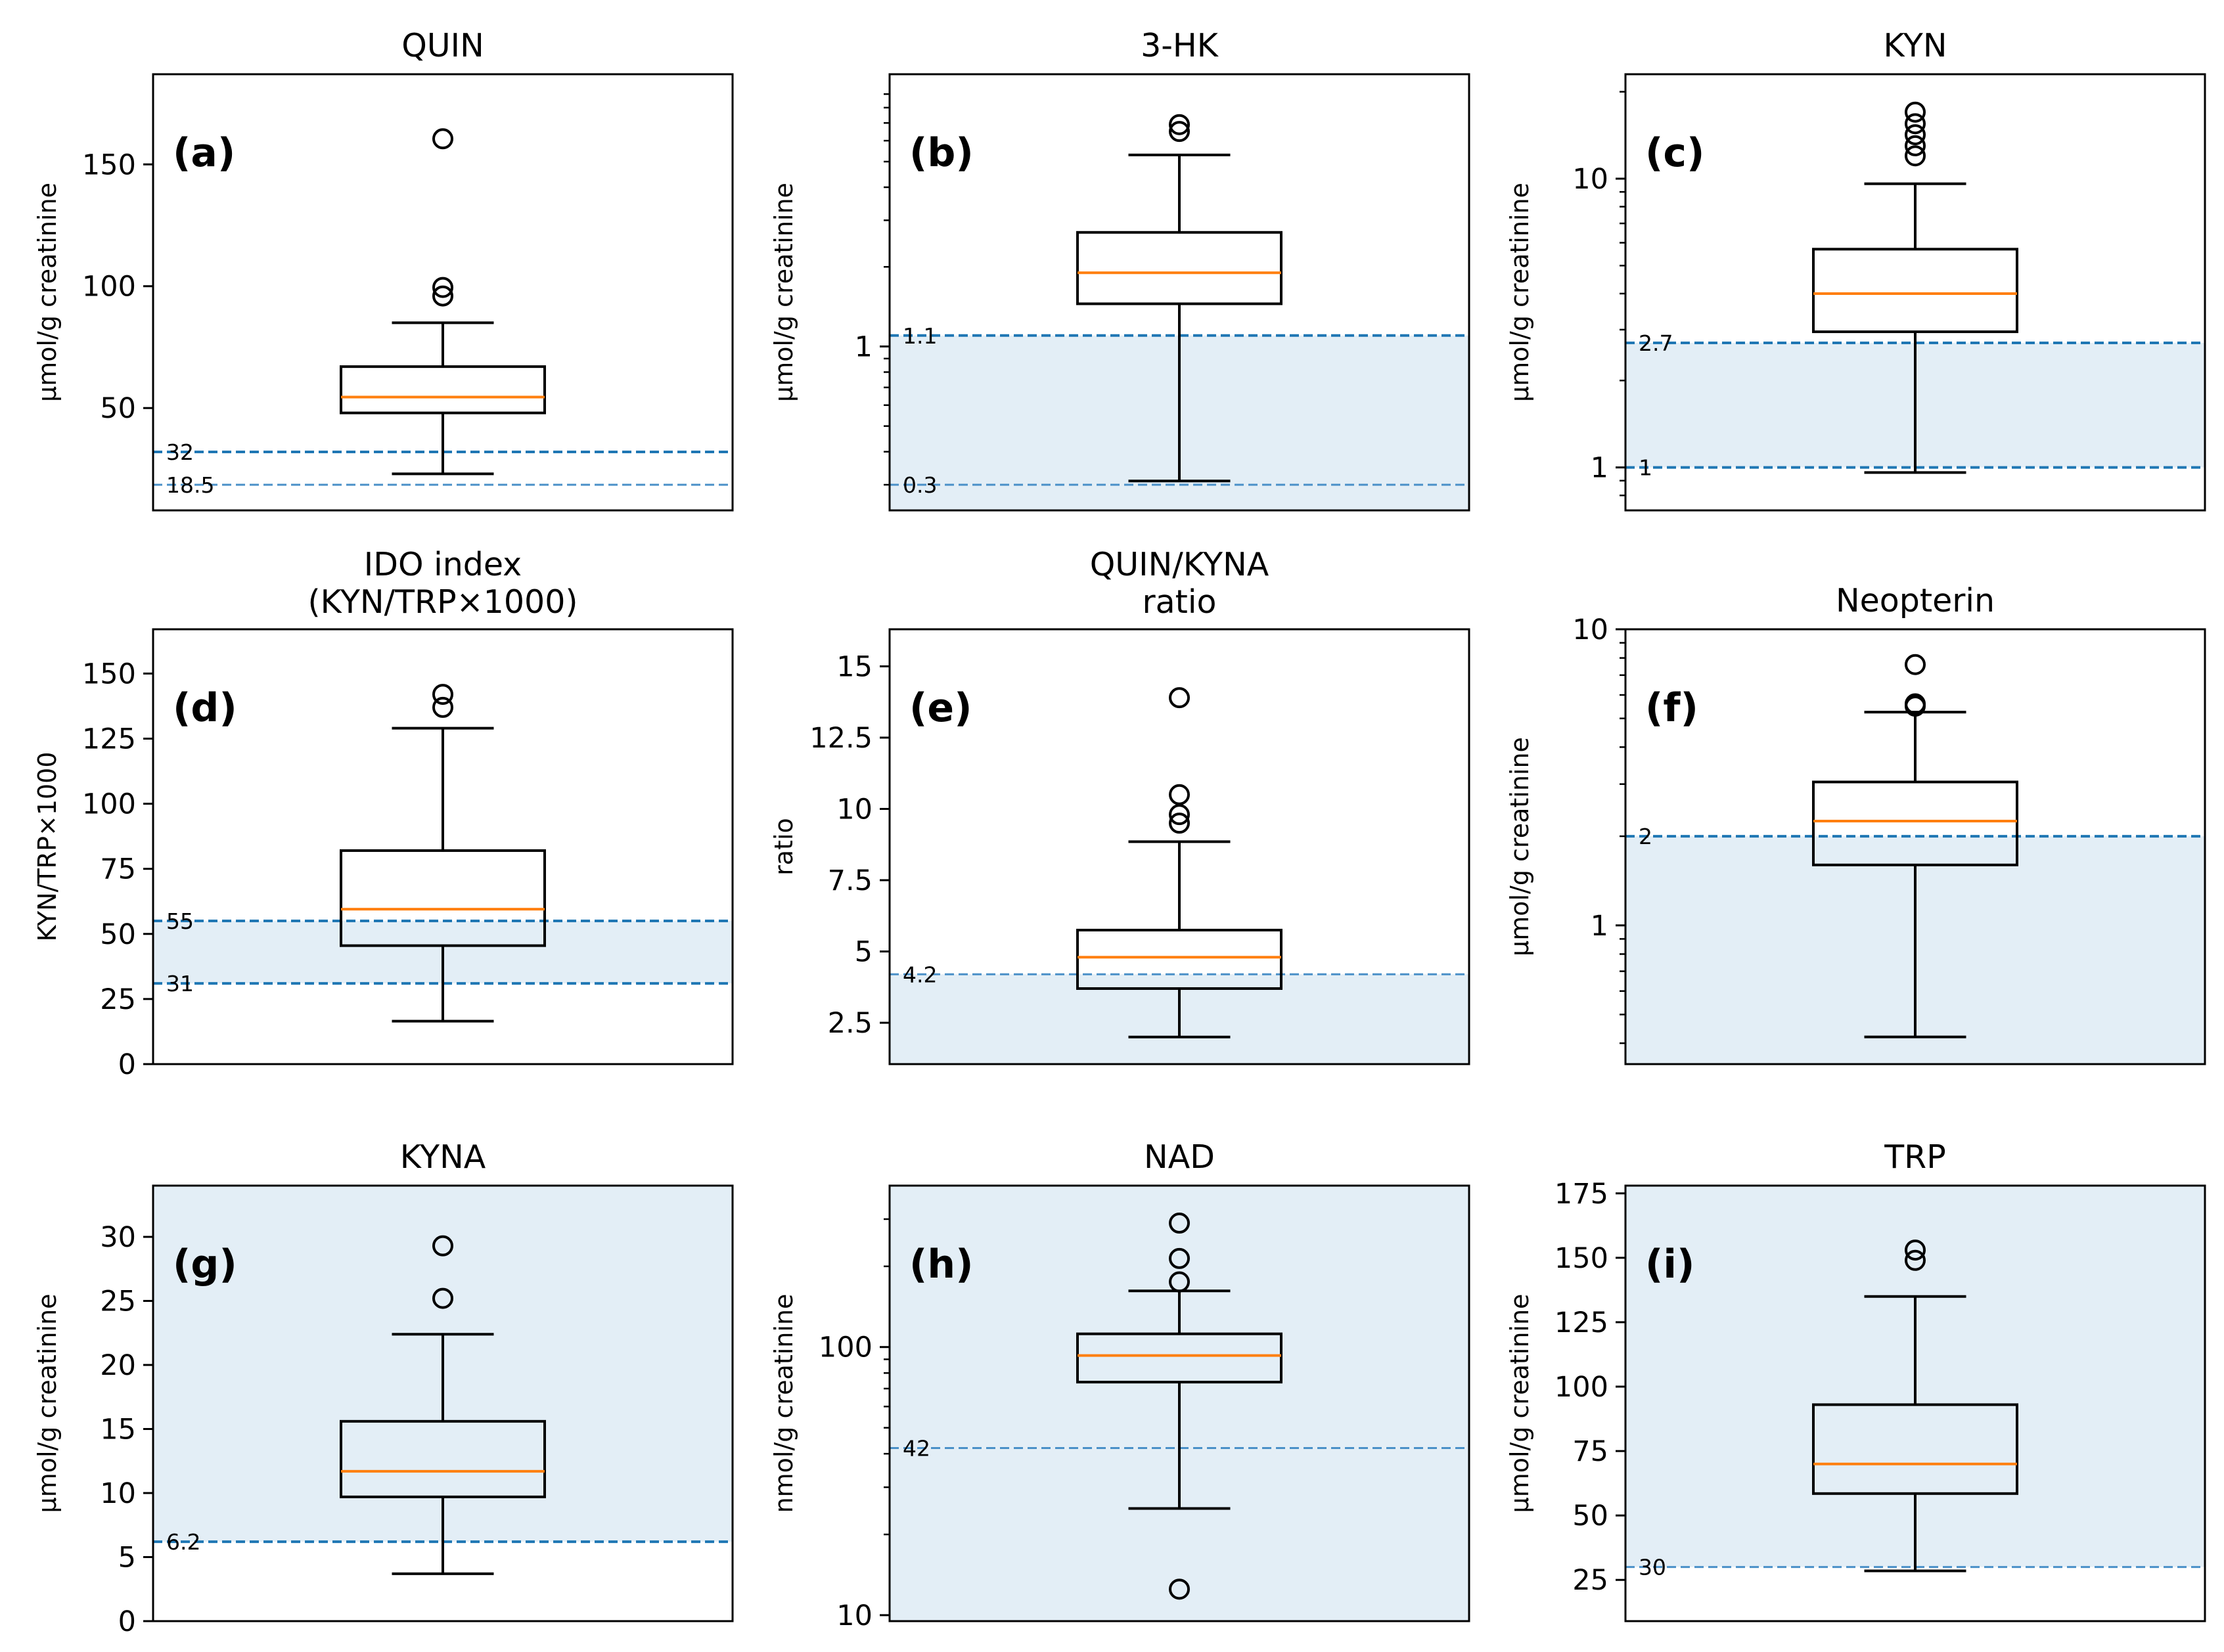  I want to click on panel-letter: (c), so click(1674, 153).